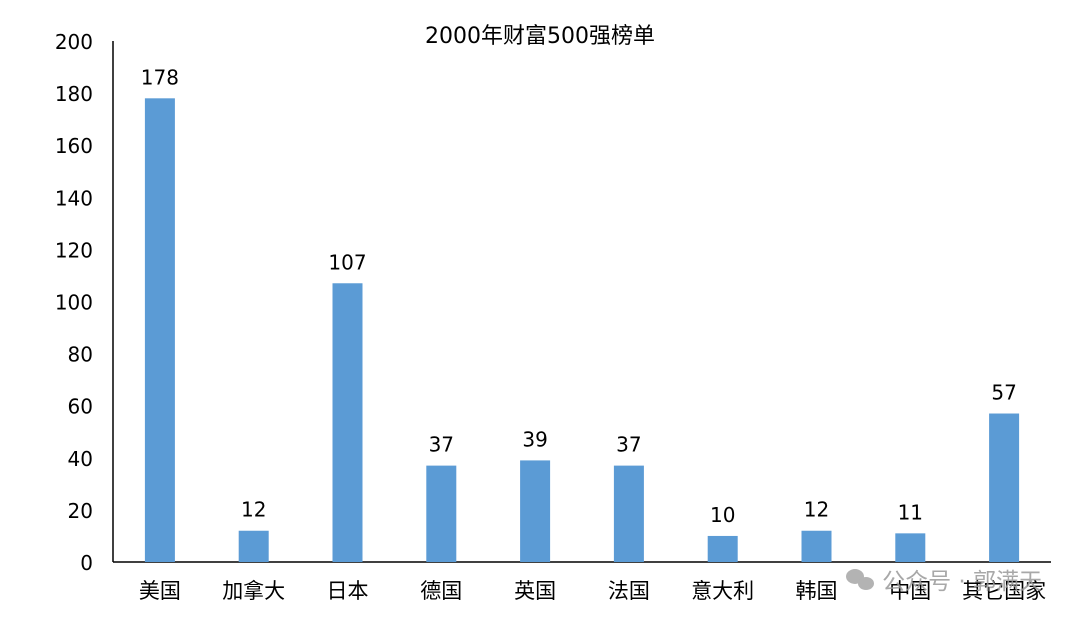 Image resolution: width=1080 pixels, height=621 pixels. Describe the element at coordinates (86, 563) in the screenshot. I see `y-tick-label: 0` at that location.